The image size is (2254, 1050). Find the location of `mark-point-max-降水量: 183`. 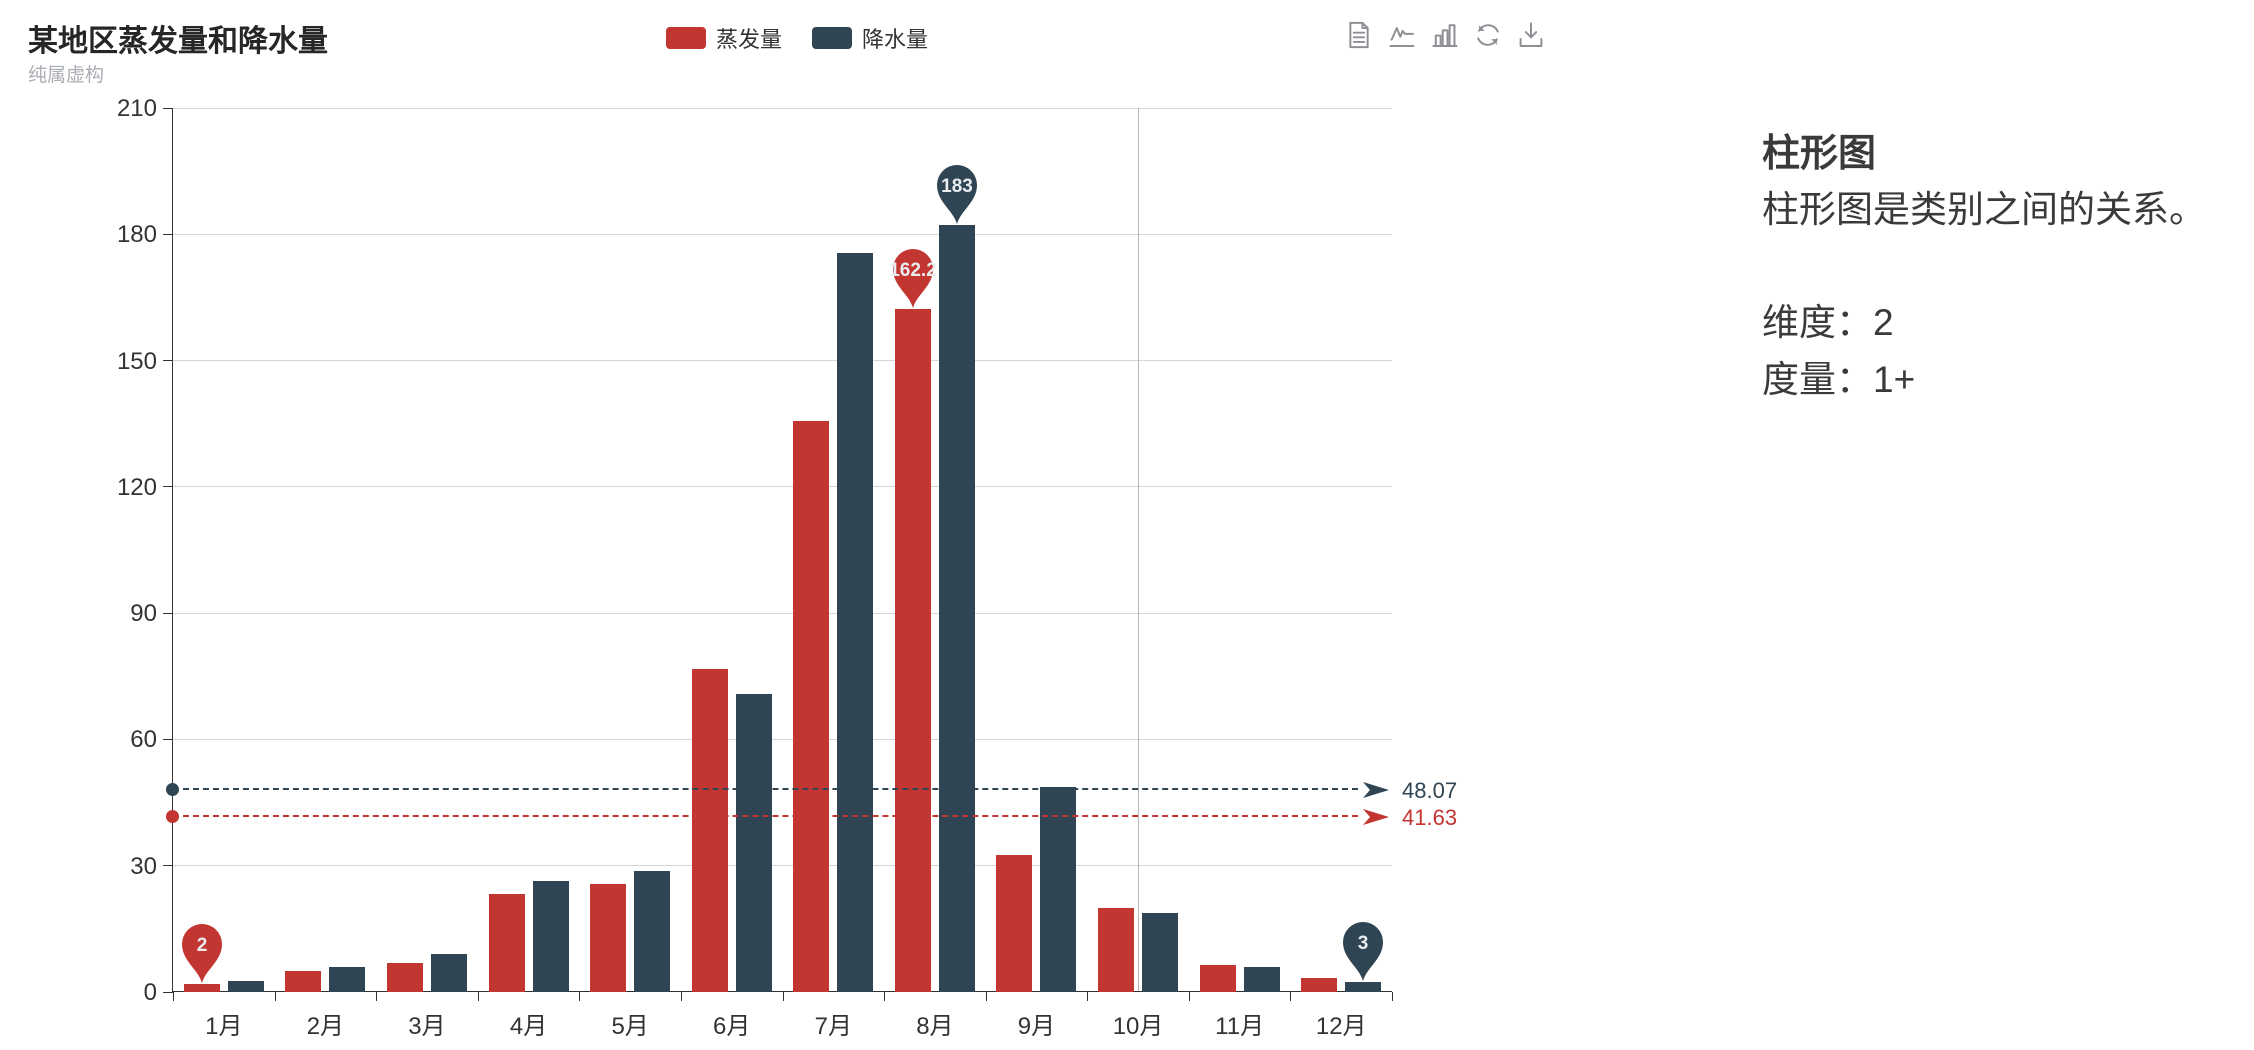

mark-point-max-降水量: 183 is located at coordinates (957, 197).